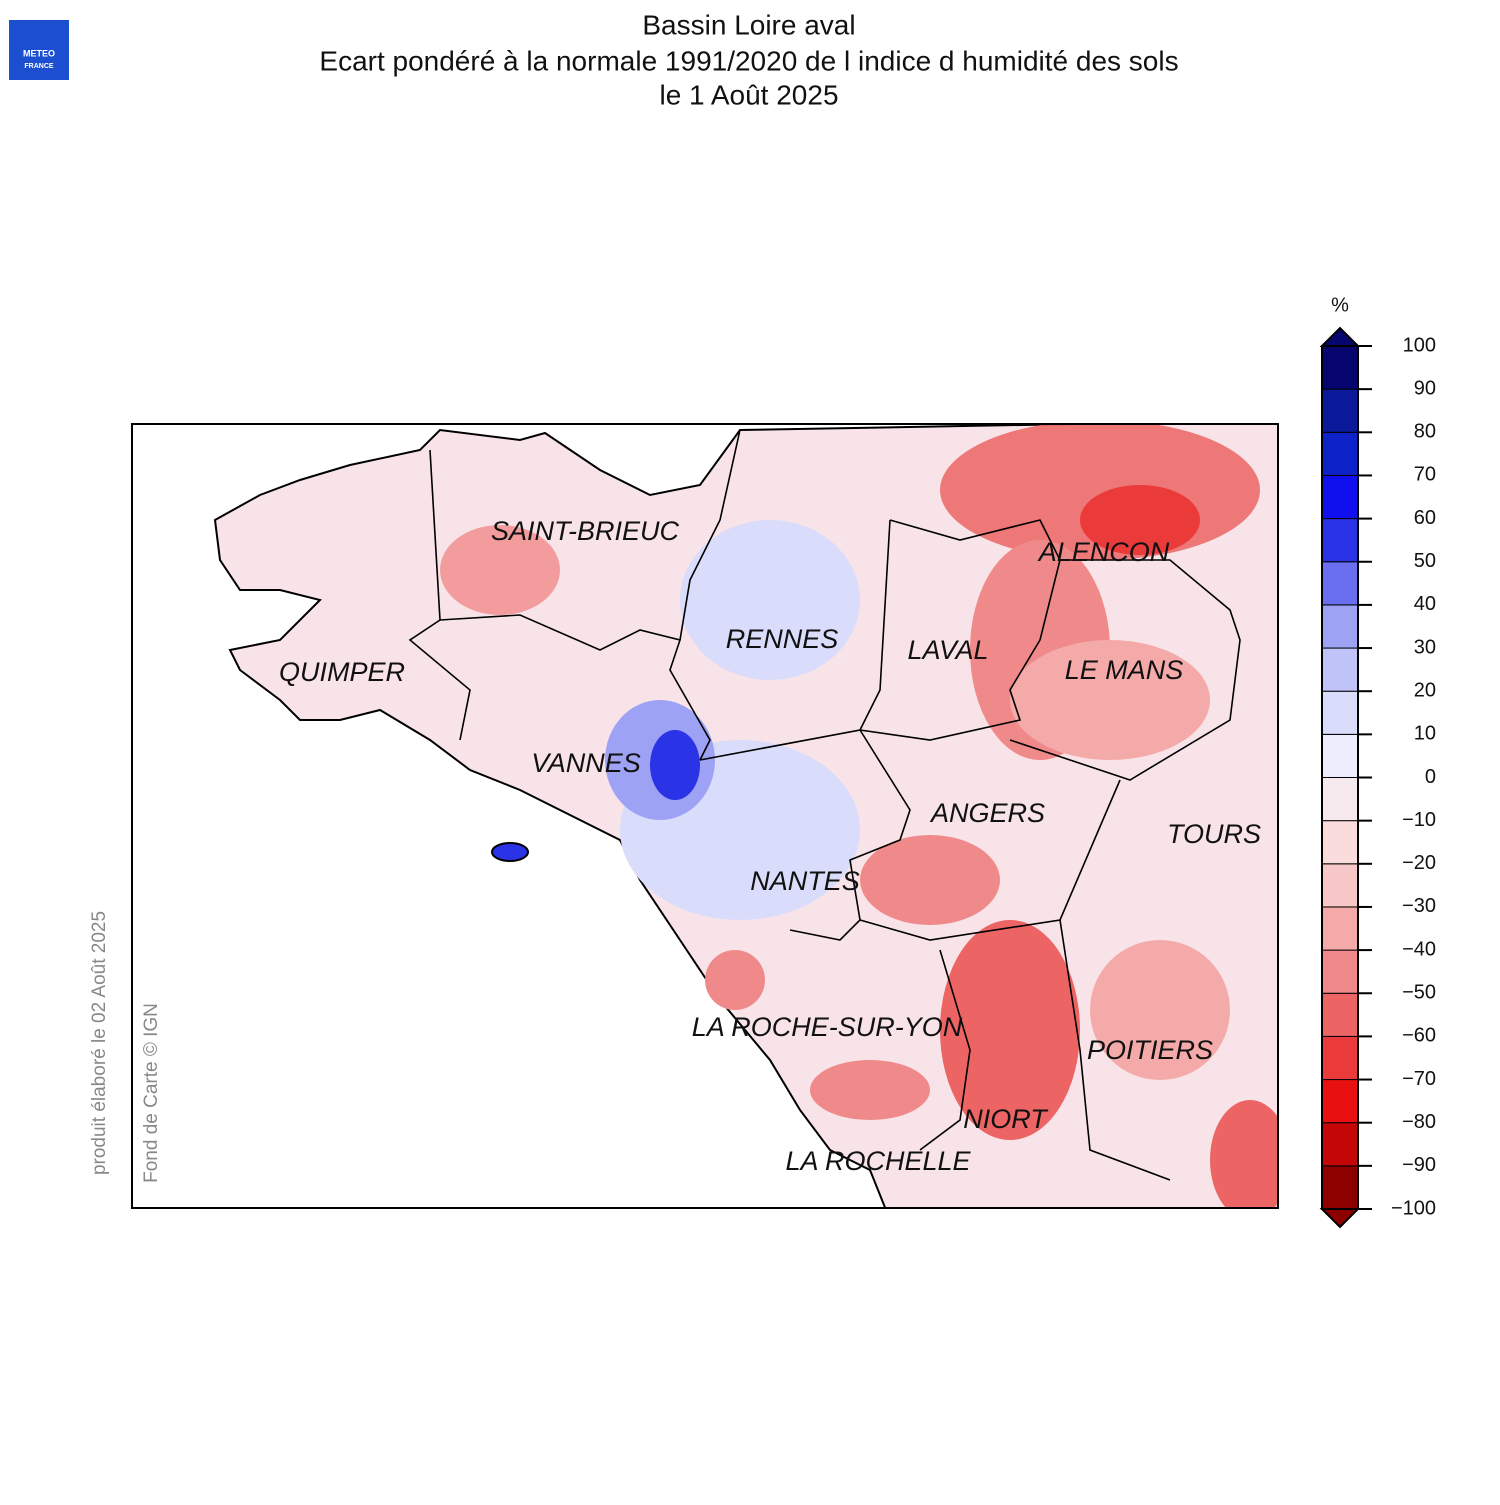  I want to click on colorbar-tick-label: −100, so click(1413, 1208).